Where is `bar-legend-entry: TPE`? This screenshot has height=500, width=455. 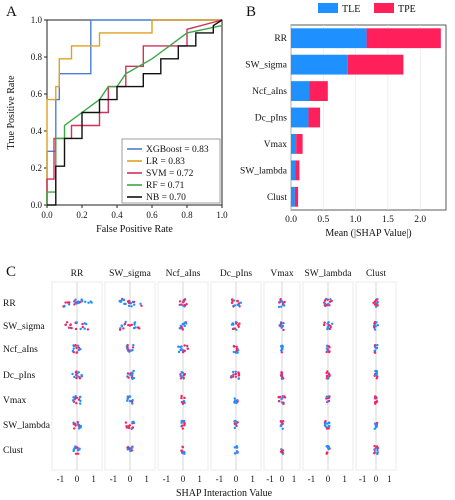 bar-legend-entry: TPE is located at coordinates (407, 9).